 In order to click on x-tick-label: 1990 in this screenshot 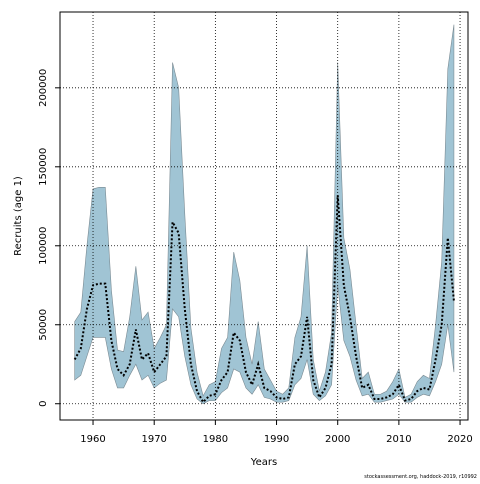, I will do `click(276, 439)`.